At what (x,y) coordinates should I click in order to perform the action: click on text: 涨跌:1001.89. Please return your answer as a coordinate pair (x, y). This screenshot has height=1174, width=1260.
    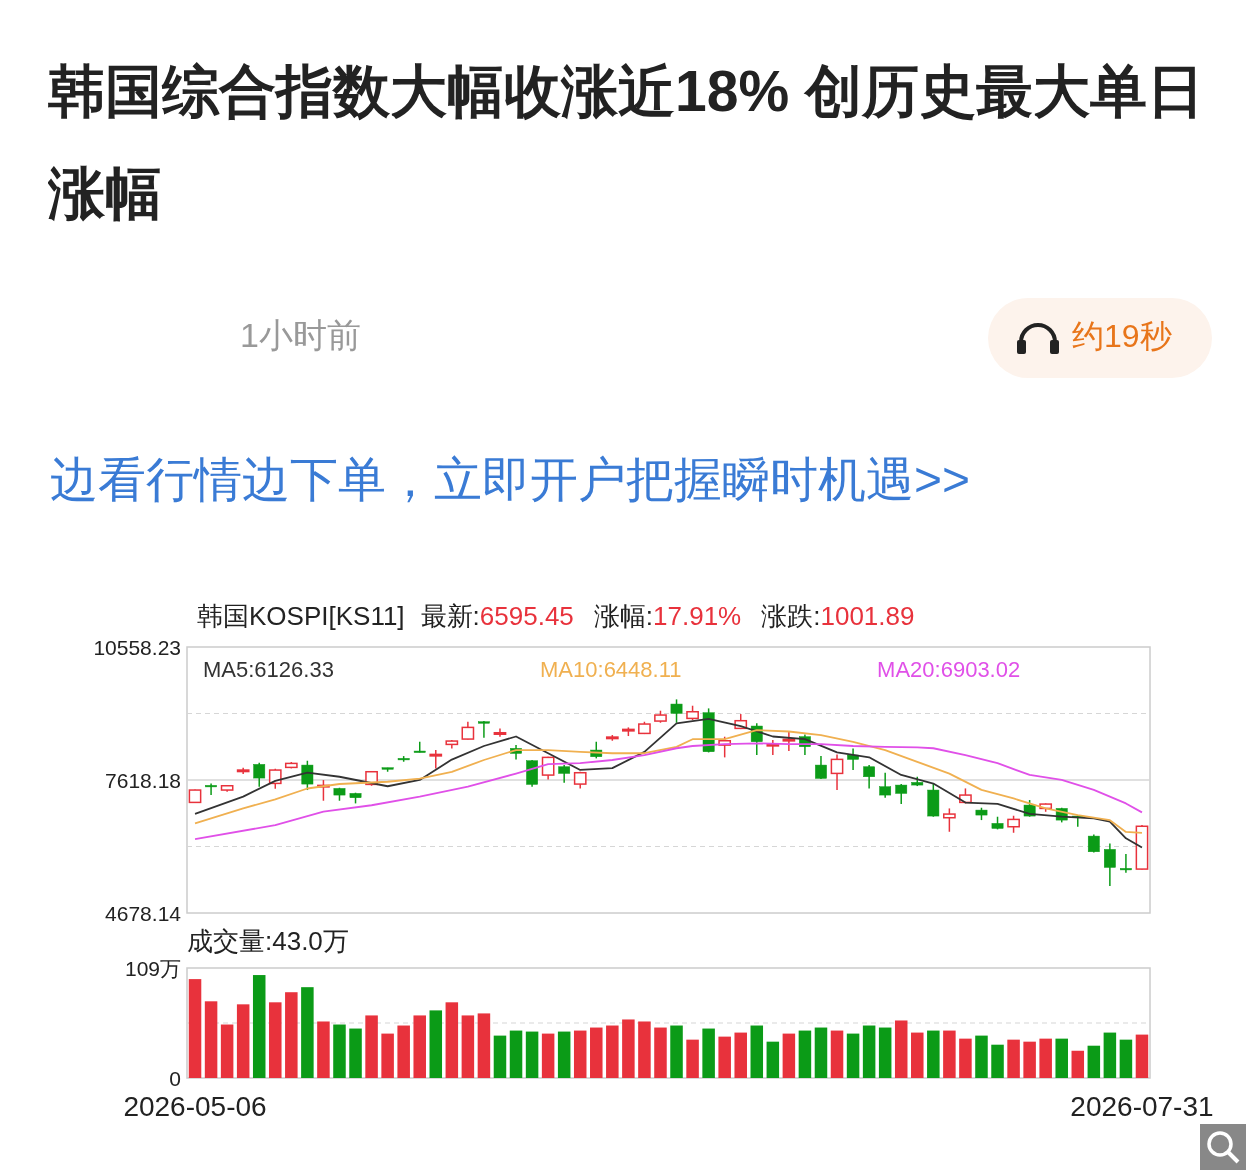
    Looking at the image, I should click on (838, 616).